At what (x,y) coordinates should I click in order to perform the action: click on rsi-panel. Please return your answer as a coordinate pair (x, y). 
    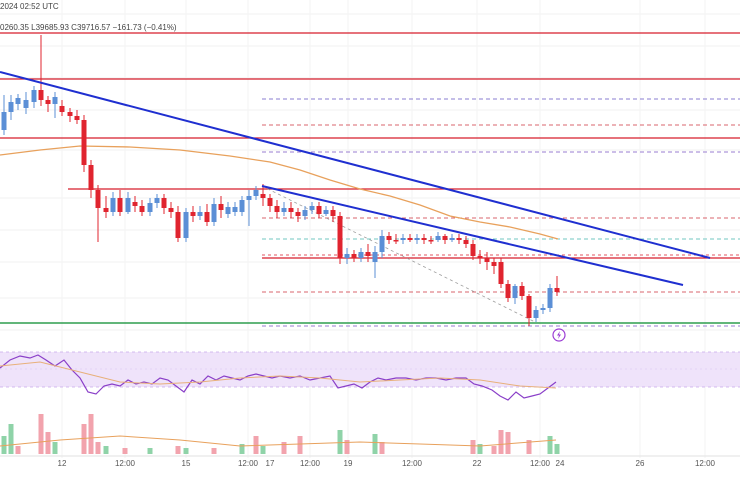
    Looking at the image, I should click on (370, 376).